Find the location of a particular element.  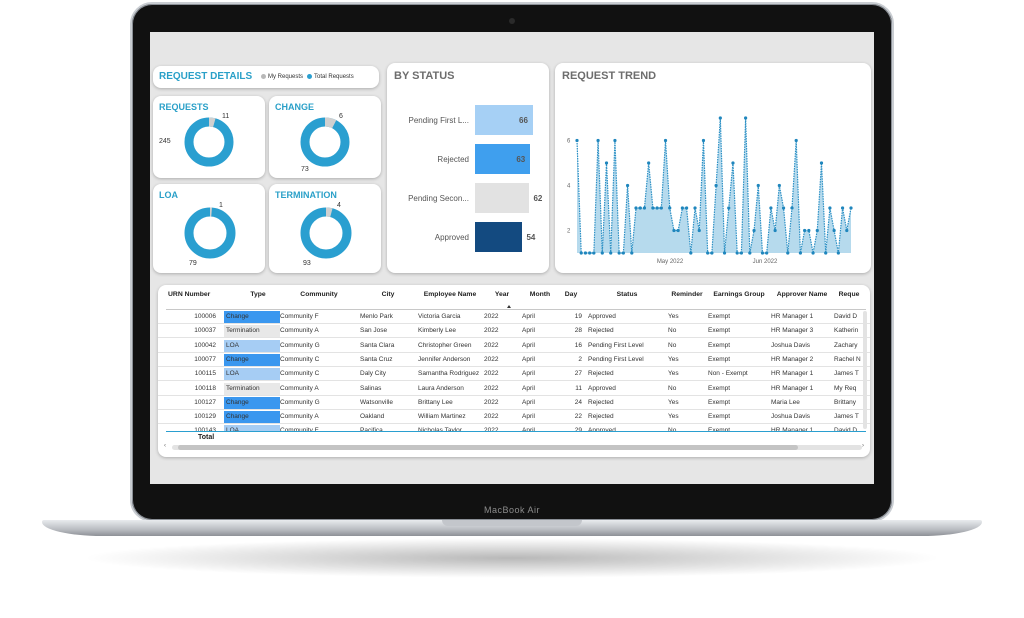

column-header: City is located at coordinates (388, 294).